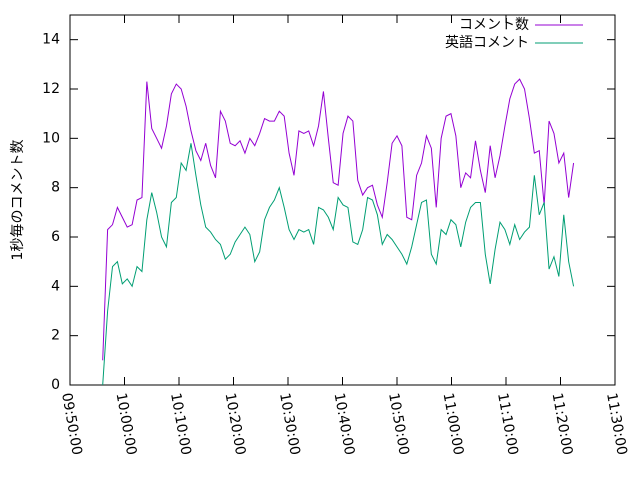  Describe the element at coordinates (55, 237) in the screenshot. I see `y-tick-label: 6` at that location.